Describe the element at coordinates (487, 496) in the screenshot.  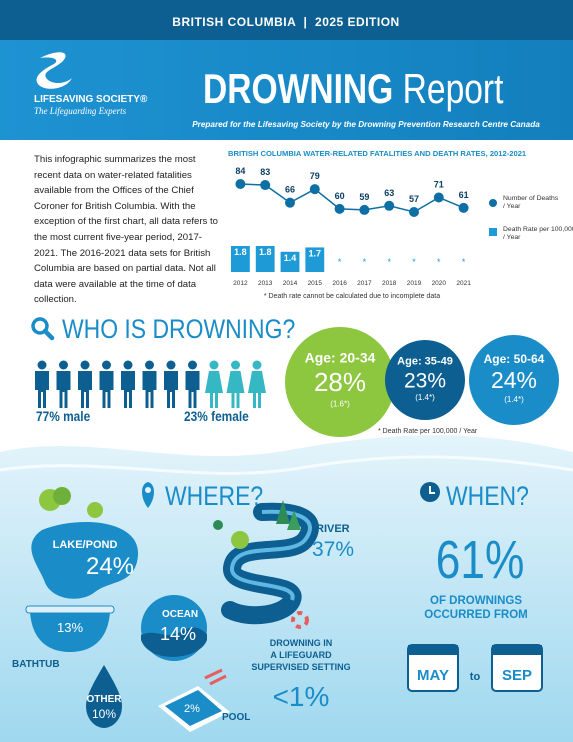
I see `when-heading: WHEN?` at that location.